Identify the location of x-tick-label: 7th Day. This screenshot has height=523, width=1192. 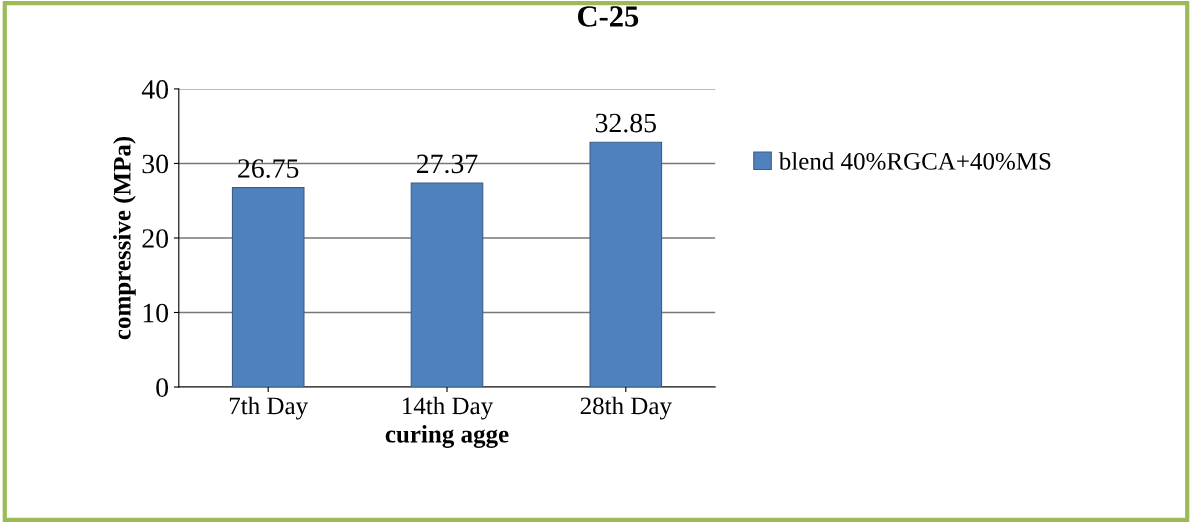
(269, 408).